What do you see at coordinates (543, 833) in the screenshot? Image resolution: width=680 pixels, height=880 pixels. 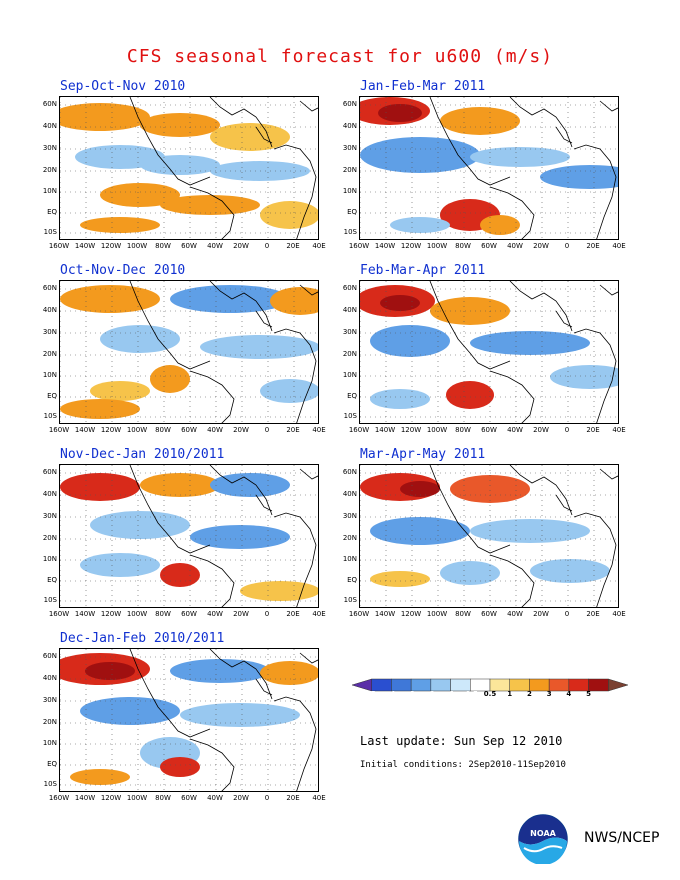 I see `logo-text: NOAA` at bounding box center [543, 833].